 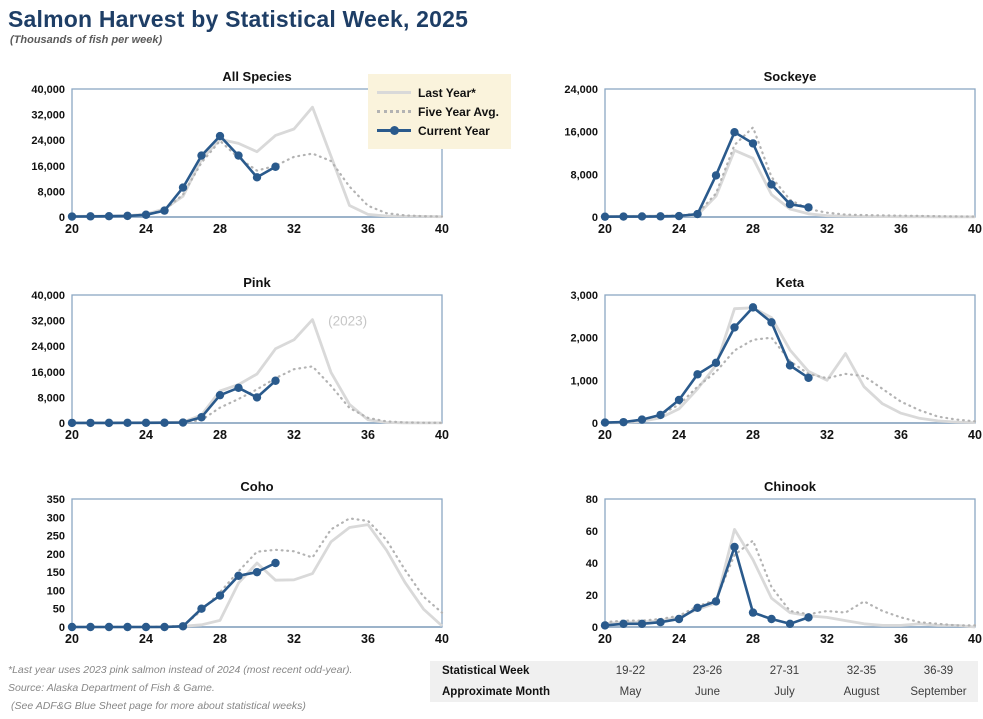 I want to click on week-range: 32-35, so click(x=861, y=671).